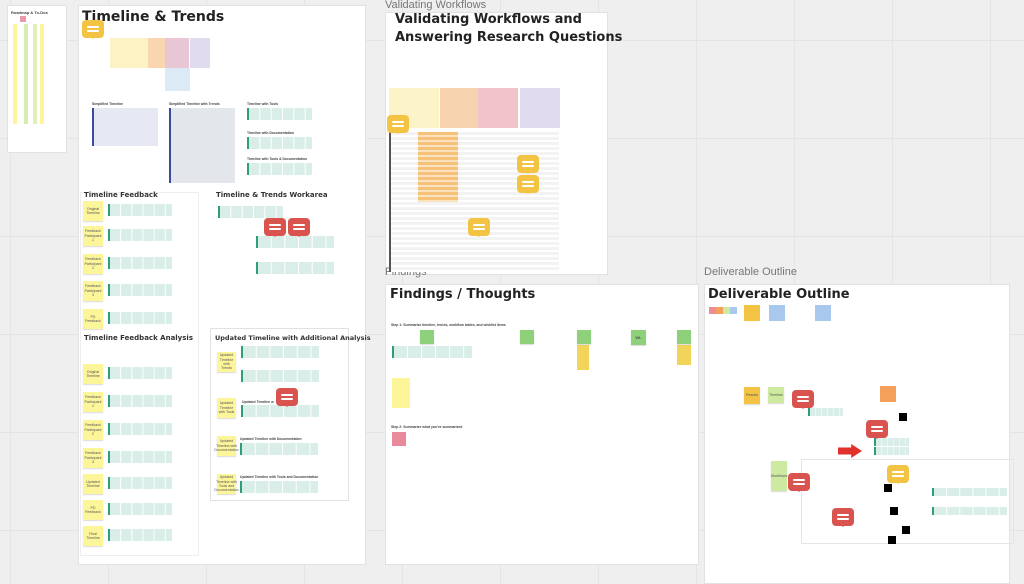  Describe the element at coordinates (194, 104) in the screenshot. I see `subheading: Simplified Timeline with Trends` at that location.